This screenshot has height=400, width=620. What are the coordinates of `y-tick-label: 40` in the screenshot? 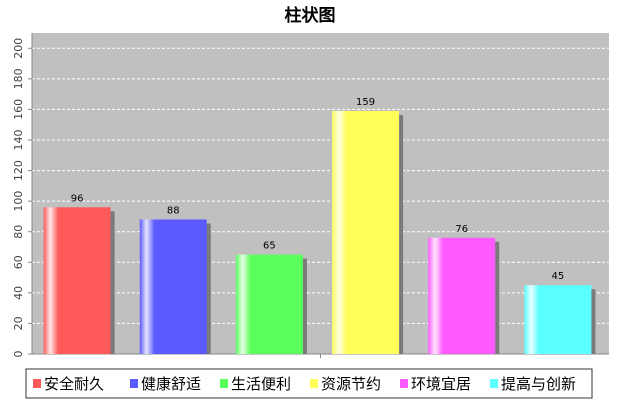 It's located at (18, 293).